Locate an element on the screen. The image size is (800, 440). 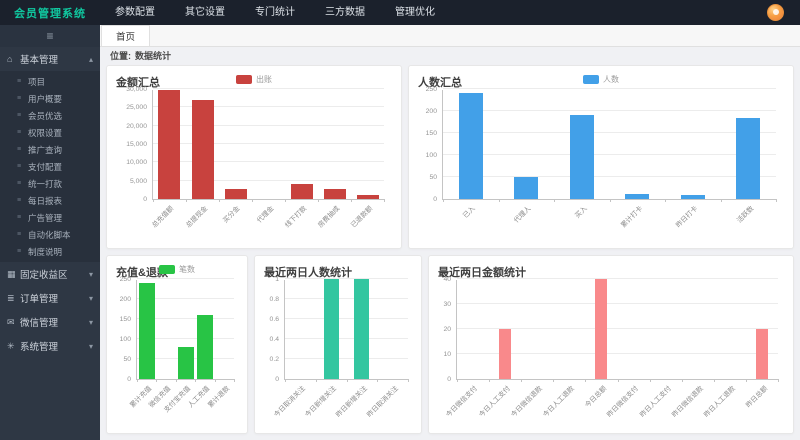
legend-item: 出账 is located at coordinates (254, 79).